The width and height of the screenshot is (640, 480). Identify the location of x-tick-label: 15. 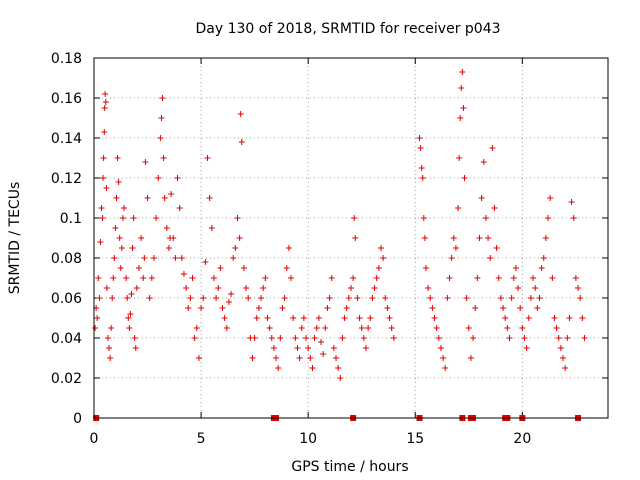
(415, 439).